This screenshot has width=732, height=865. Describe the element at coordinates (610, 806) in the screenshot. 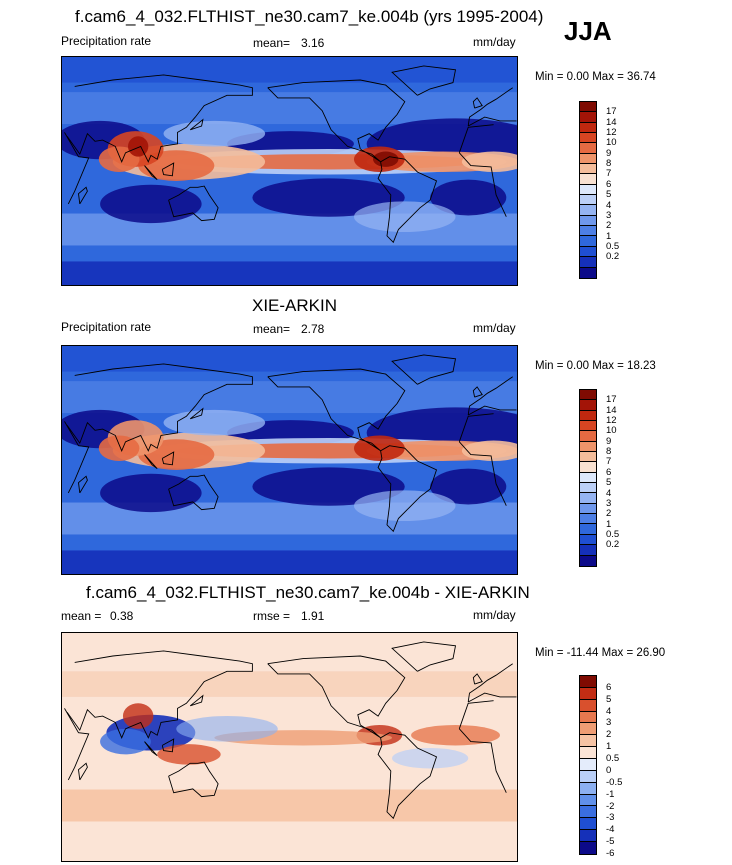

I see `colorbar-tick-label: -2` at that location.